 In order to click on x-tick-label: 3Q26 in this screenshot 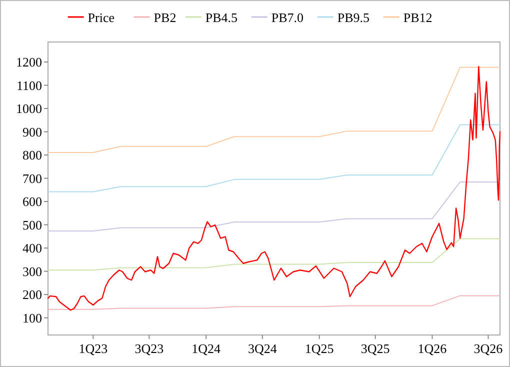, I will do `click(489, 348)`.